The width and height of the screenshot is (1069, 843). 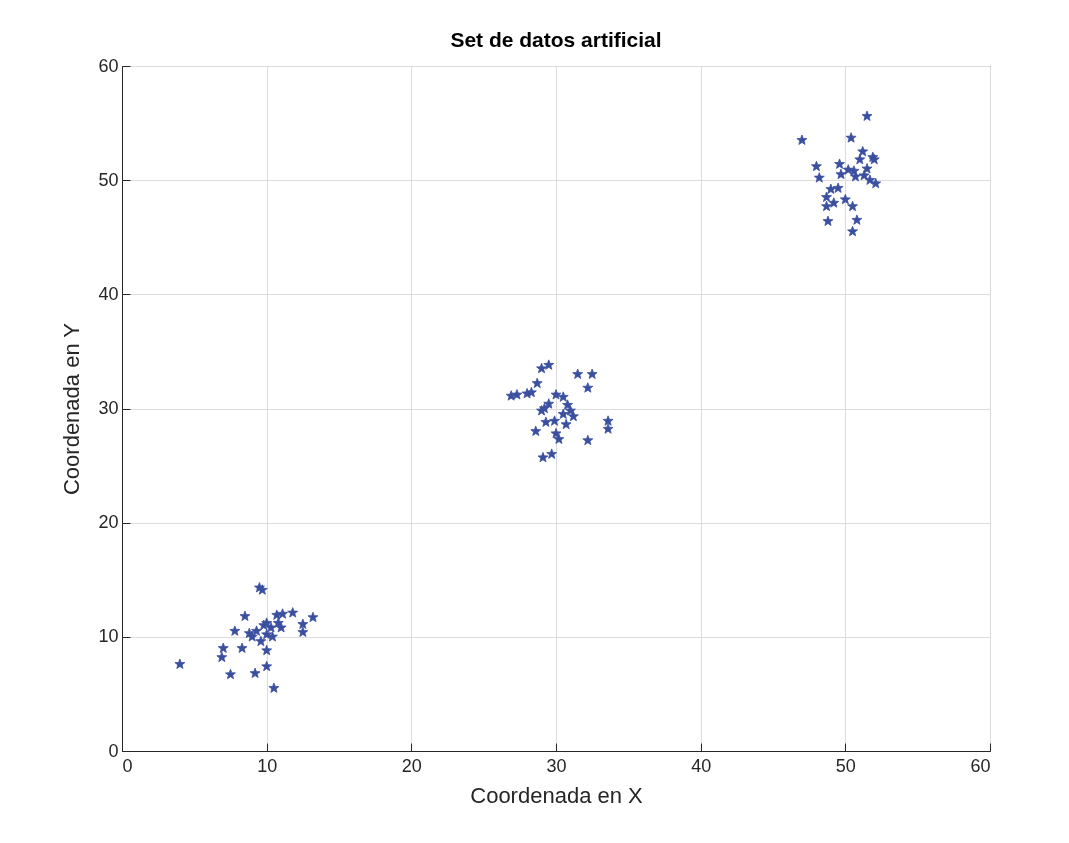 I want to click on x-tick-label: 50, so click(x=845, y=765).